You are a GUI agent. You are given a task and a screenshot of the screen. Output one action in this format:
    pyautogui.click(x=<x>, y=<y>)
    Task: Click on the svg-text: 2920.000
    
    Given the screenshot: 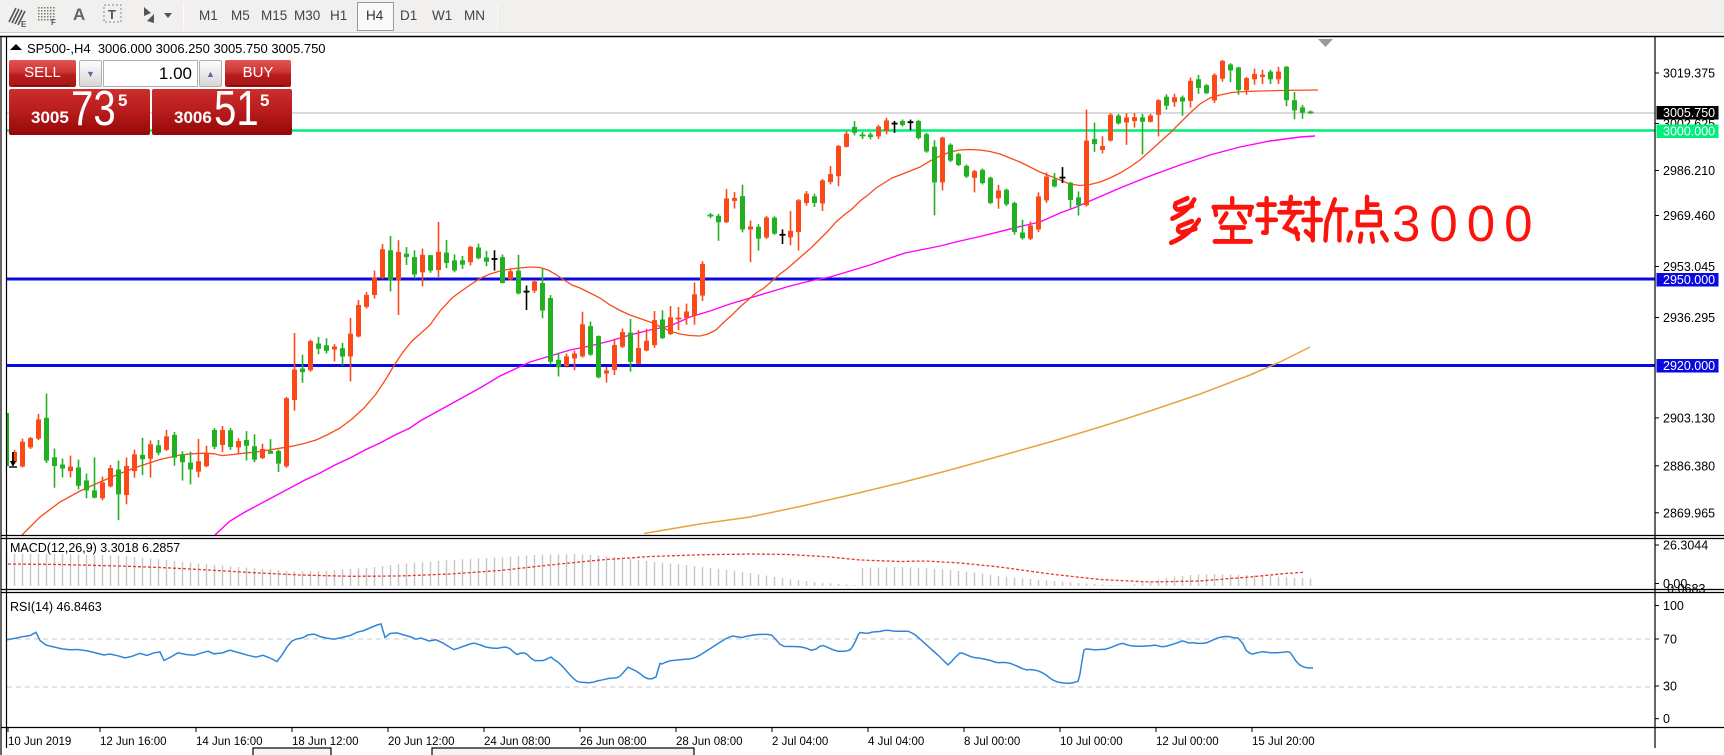 What is the action you would take?
    pyautogui.click(x=1689, y=366)
    